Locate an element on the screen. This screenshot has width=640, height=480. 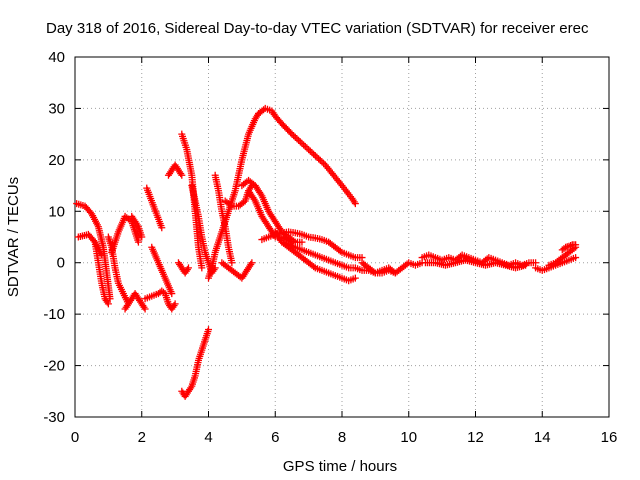
y-tick-label: 40 is located at coordinates (56, 57).